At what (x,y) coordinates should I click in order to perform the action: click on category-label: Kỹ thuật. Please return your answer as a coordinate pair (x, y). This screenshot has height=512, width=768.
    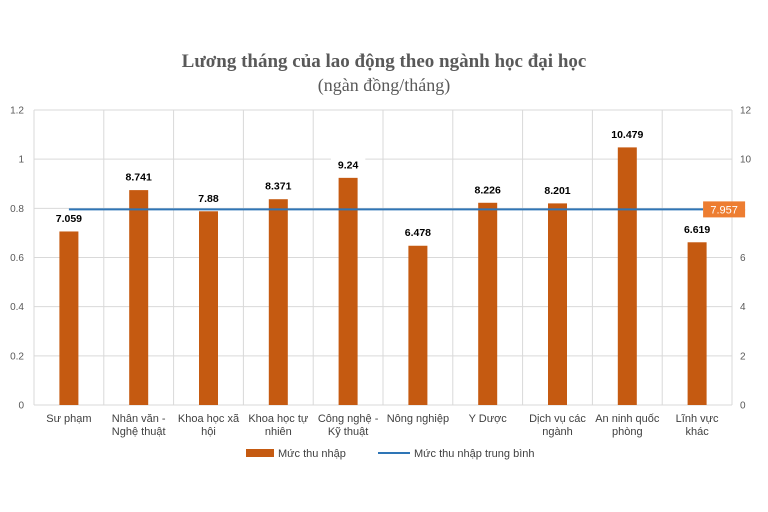
    Looking at the image, I should click on (348, 432).